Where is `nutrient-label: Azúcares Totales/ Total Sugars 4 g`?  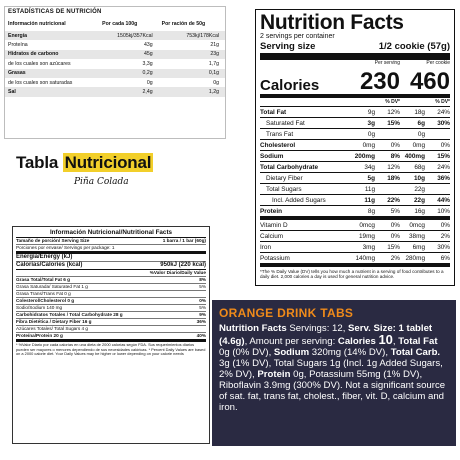
nutrient-label: Azúcares Totales/ Total Sugars 4 g is located at coordinates (52, 328).